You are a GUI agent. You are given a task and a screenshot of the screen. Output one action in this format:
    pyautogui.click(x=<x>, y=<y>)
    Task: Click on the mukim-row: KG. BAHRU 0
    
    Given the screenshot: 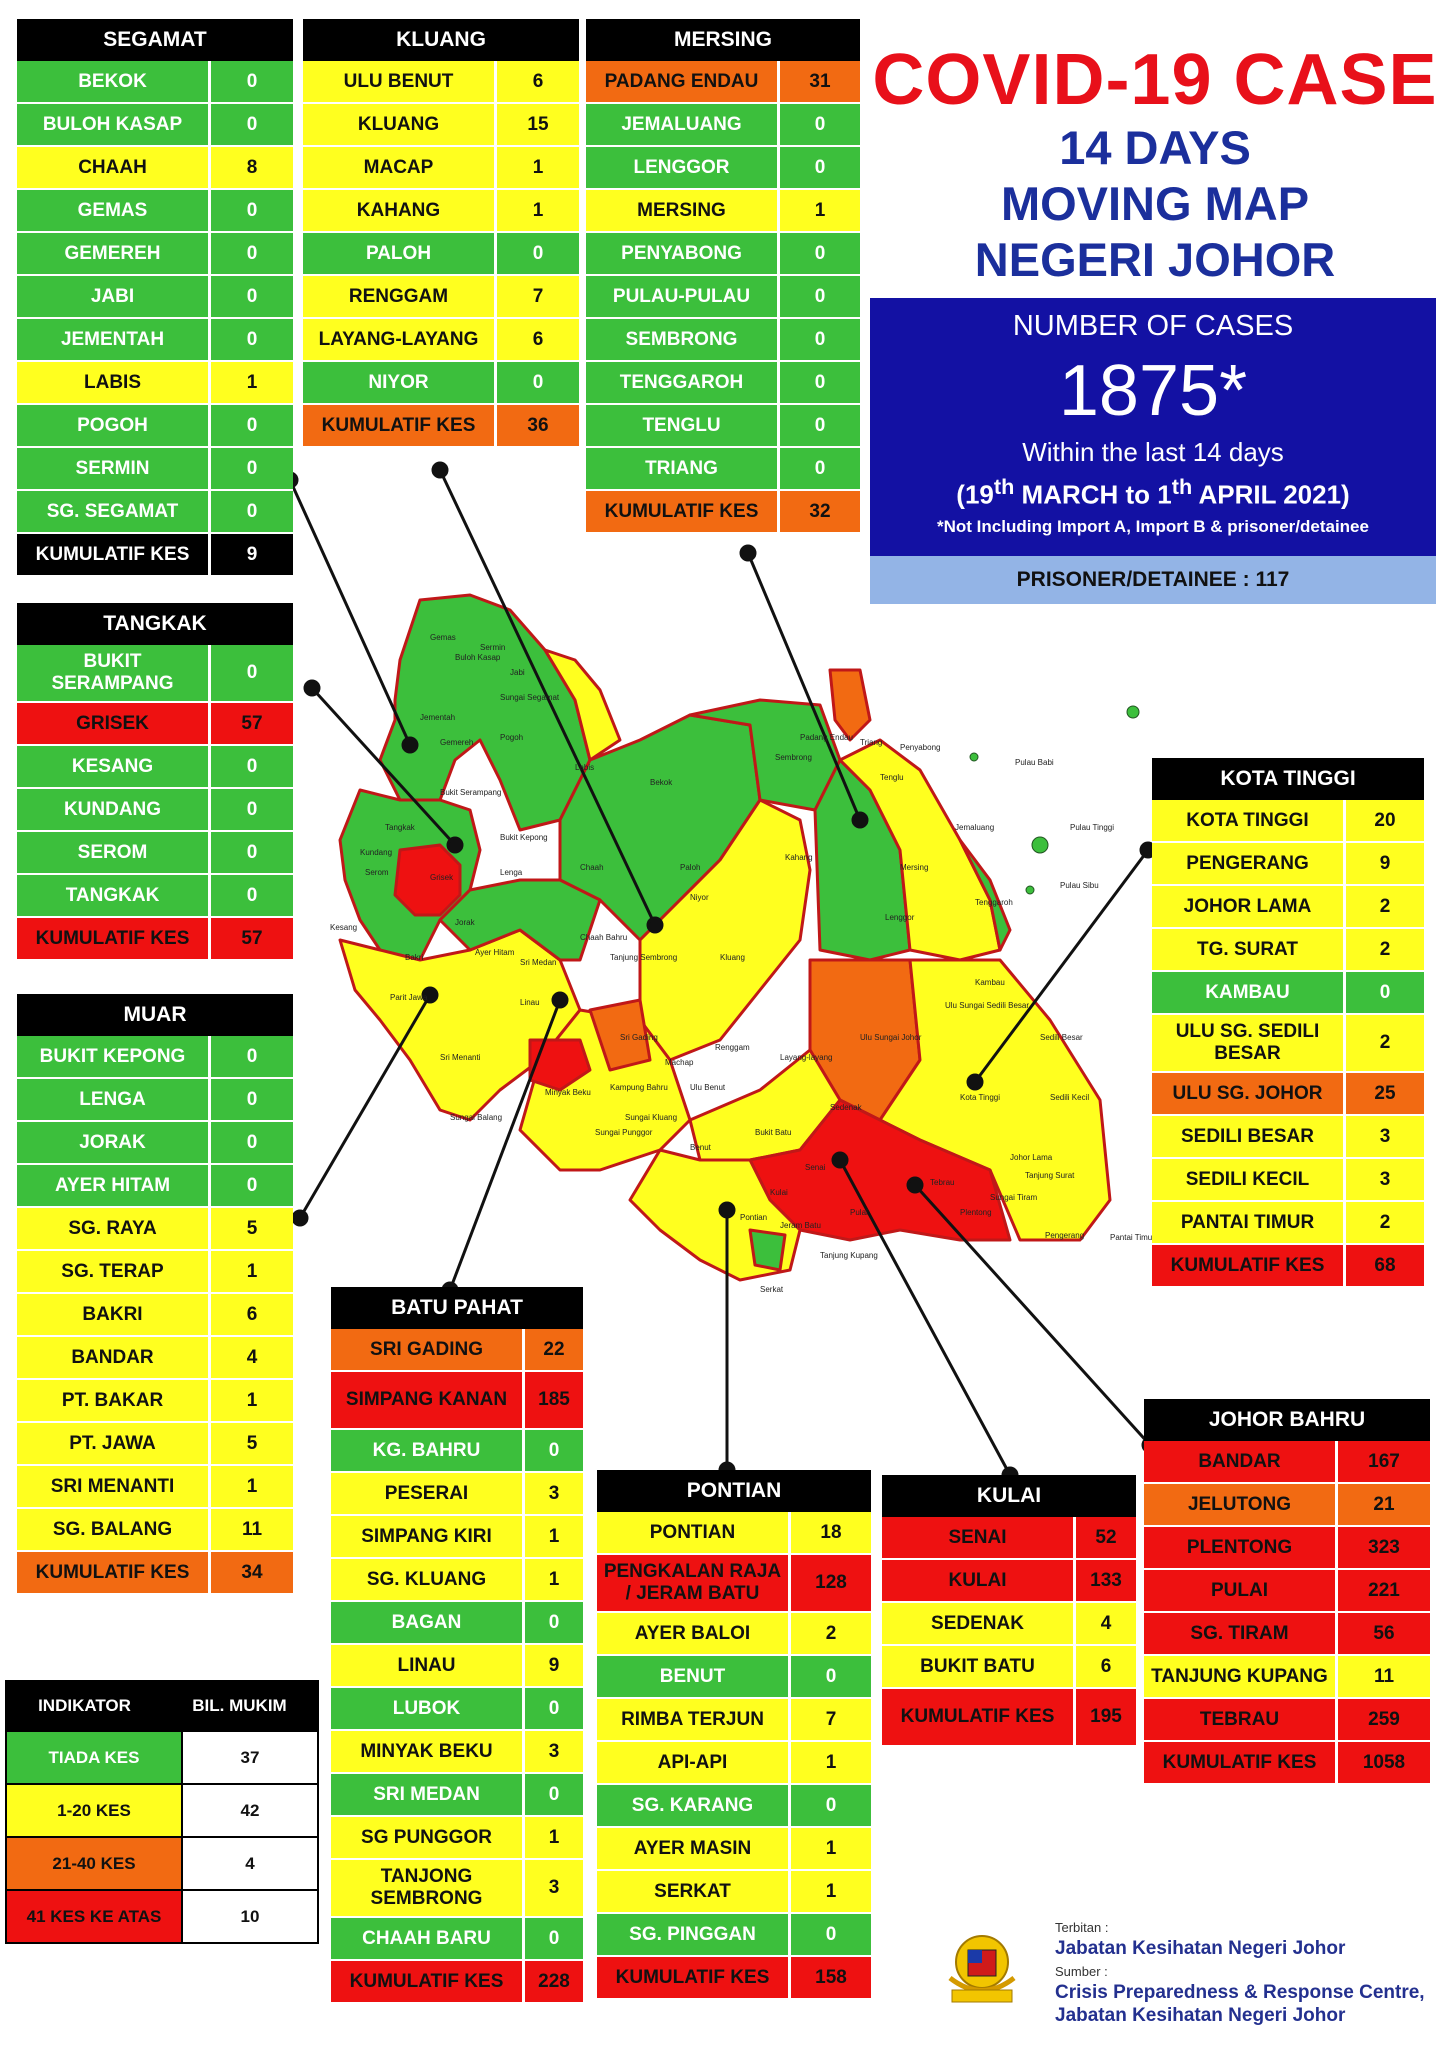 What is the action you would take?
    pyautogui.click(x=457, y=1451)
    